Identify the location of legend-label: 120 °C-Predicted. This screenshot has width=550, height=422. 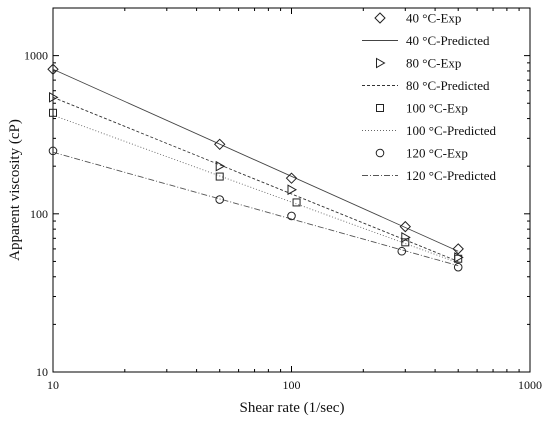
(451, 175).